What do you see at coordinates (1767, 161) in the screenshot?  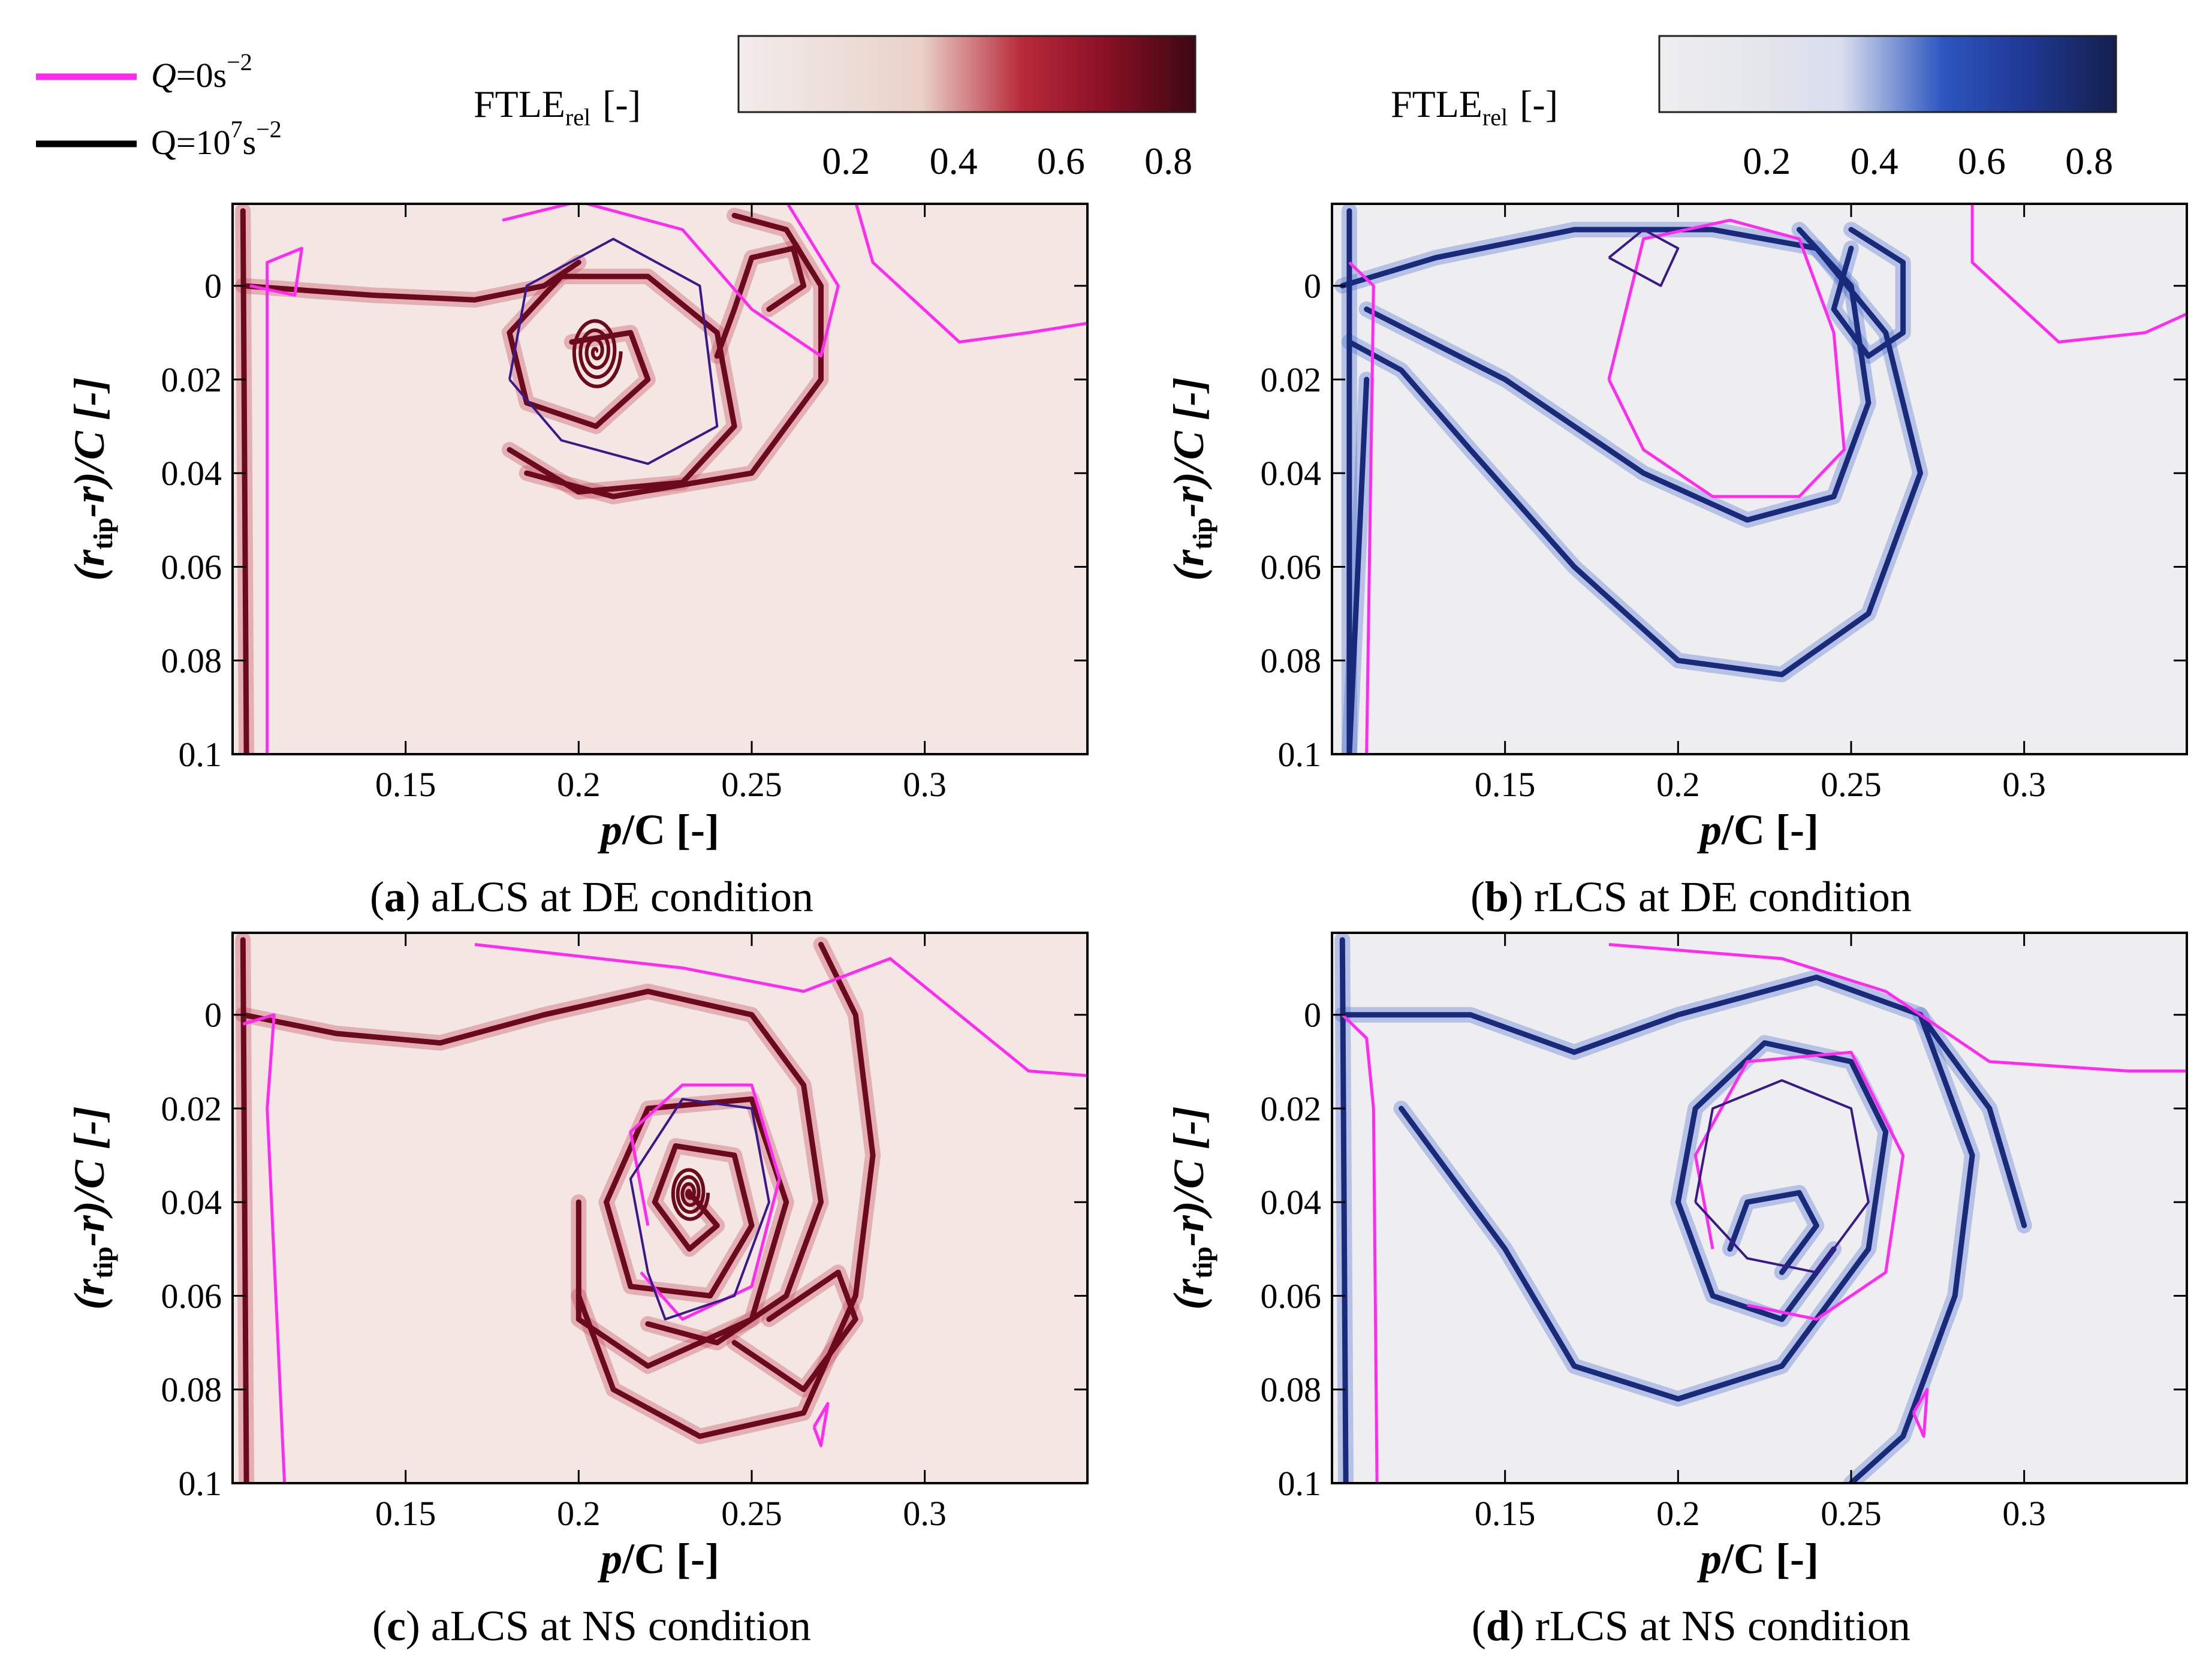 I see `colorbar-blue-tick: 0.2` at bounding box center [1767, 161].